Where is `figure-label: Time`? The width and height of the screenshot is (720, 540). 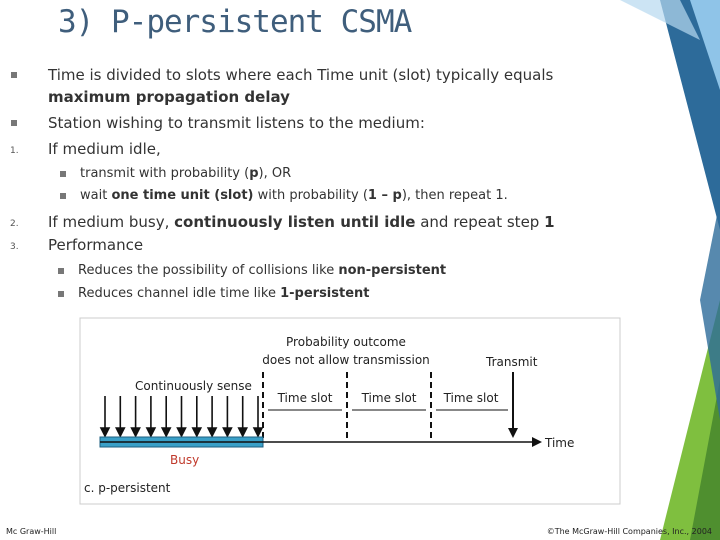 figure-label: Time is located at coordinates (559, 443).